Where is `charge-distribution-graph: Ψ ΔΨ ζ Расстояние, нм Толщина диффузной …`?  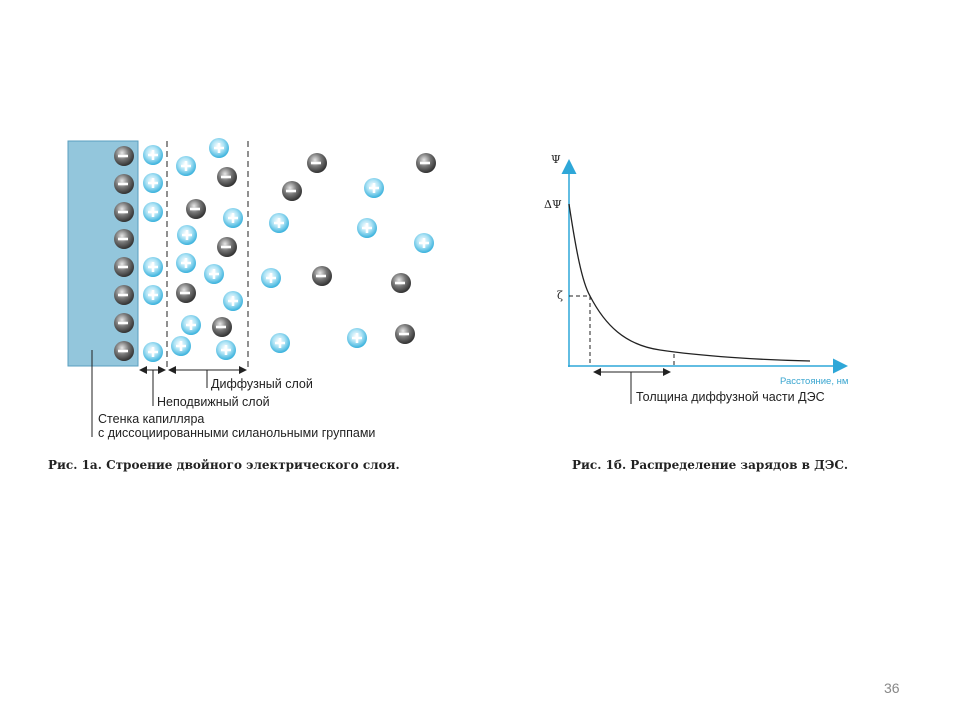 charge-distribution-graph: Ψ ΔΨ ζ Расстояние, нм Толщина диффузной … is located at coordinates (696, 312).